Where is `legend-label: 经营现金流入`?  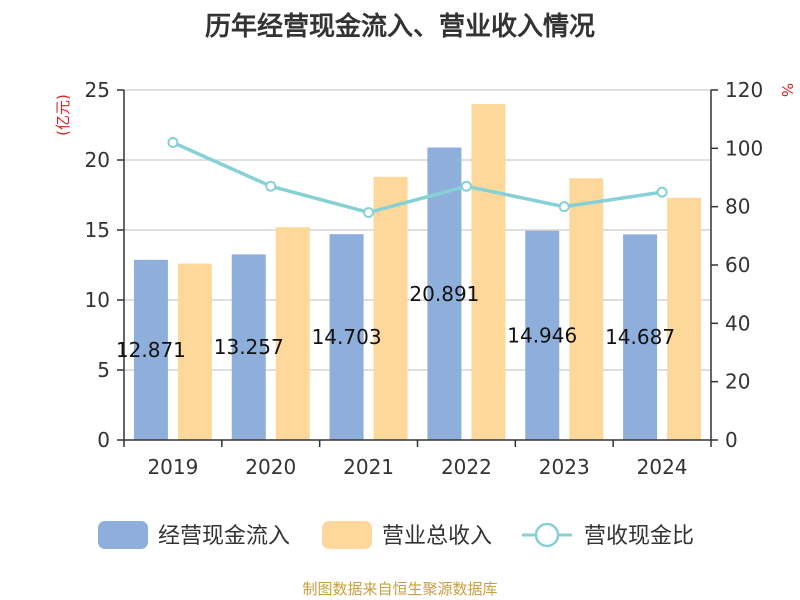 legend-label: 经营现金流入 is located at coordinates (224, 536).